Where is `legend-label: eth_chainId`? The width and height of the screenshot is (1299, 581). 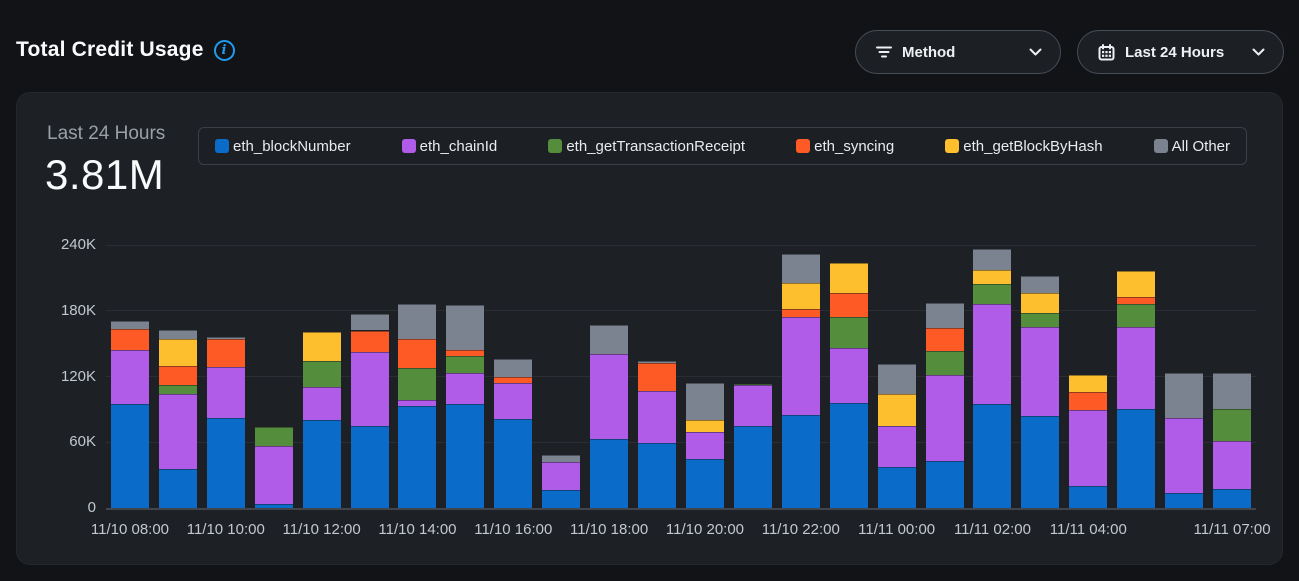 legend-label: eth_chainId is located at coordinates (458, 146).